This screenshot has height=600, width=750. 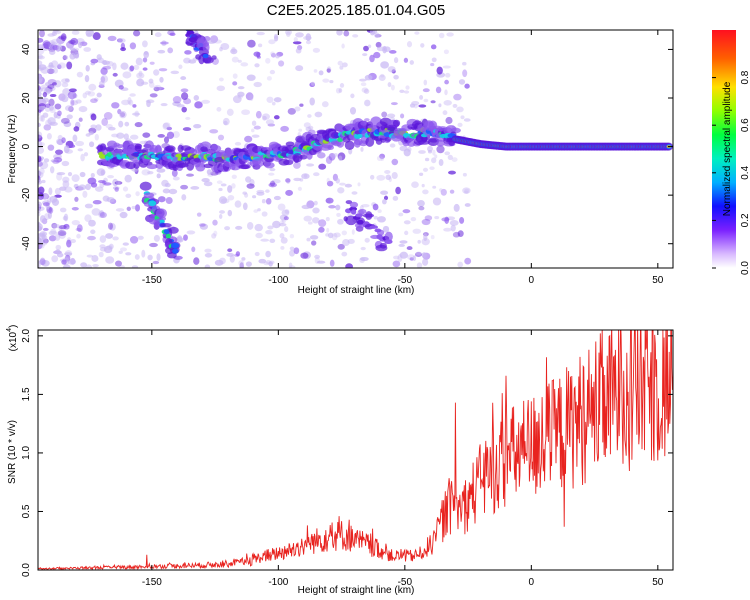 I want to click on x-tick-label: -100, so click(x=278, y=582).